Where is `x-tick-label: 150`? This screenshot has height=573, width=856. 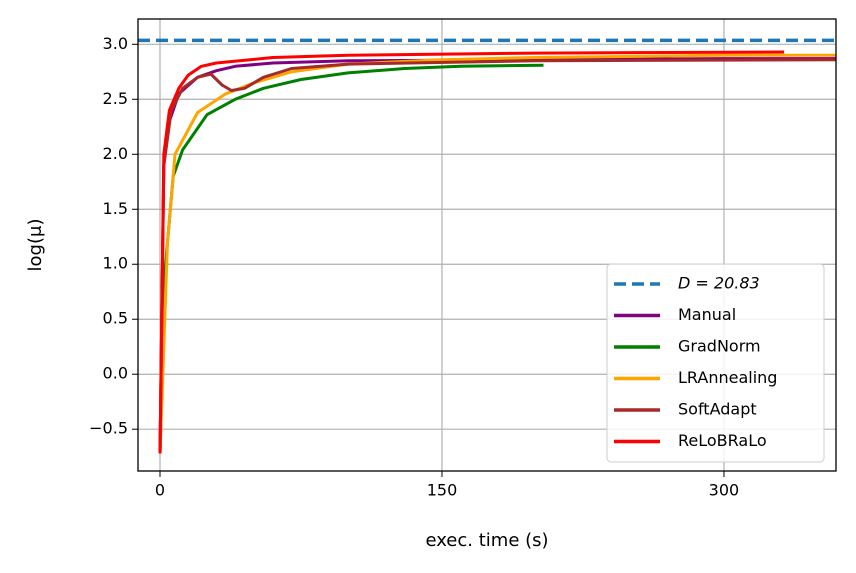
x-tick-label: 150 is located at coordinates (442, 490).